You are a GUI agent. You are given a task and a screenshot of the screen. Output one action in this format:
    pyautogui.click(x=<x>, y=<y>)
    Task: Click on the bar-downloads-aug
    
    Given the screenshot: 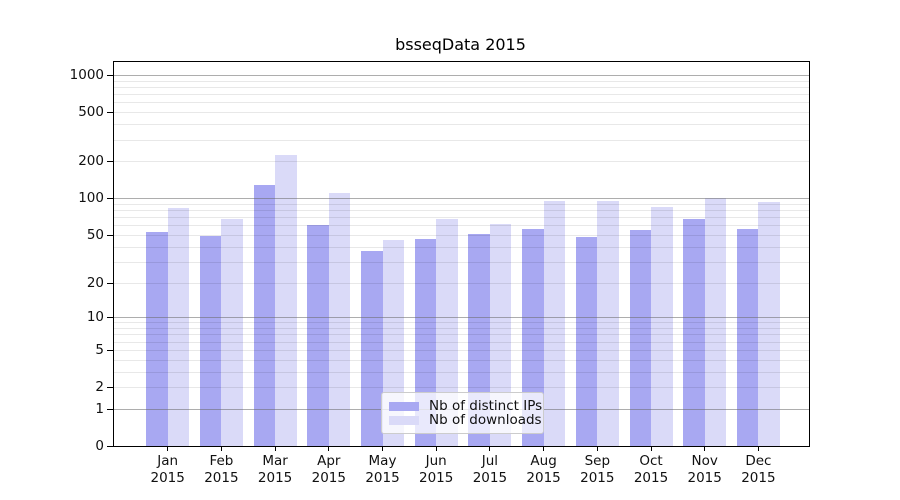 What is the action you would take?
    pyautogui.click(x=554, y=323)
    